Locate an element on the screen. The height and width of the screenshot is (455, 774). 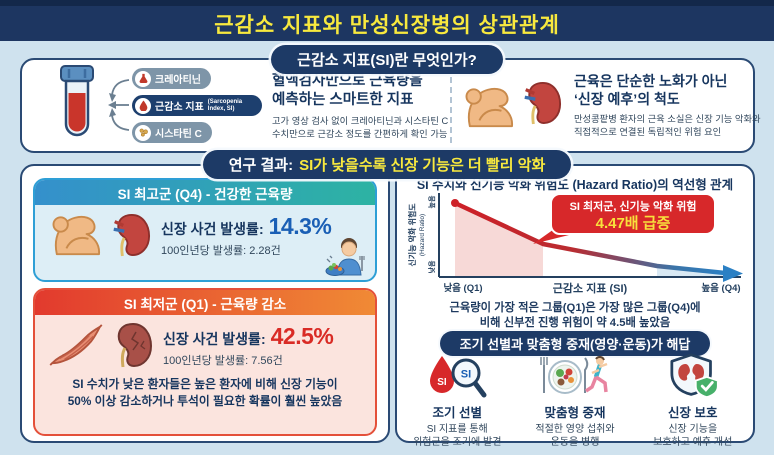
kidney-protection-desc: 신장 기능을 보호하고 예후 개선 is located at coordinates (692, 436).